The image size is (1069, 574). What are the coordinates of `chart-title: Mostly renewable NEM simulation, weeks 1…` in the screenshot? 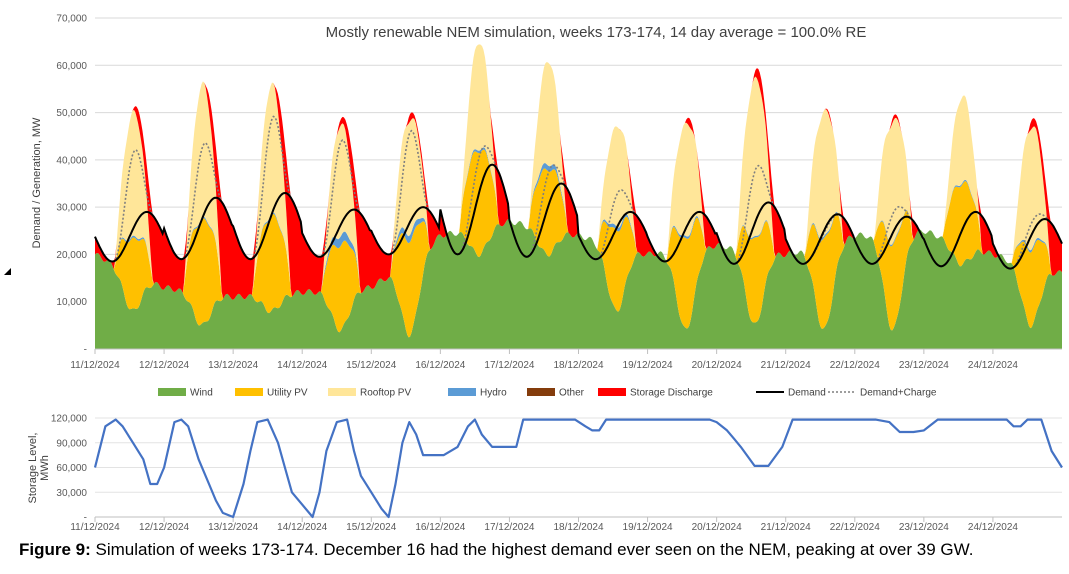 It's located at (596, 32).